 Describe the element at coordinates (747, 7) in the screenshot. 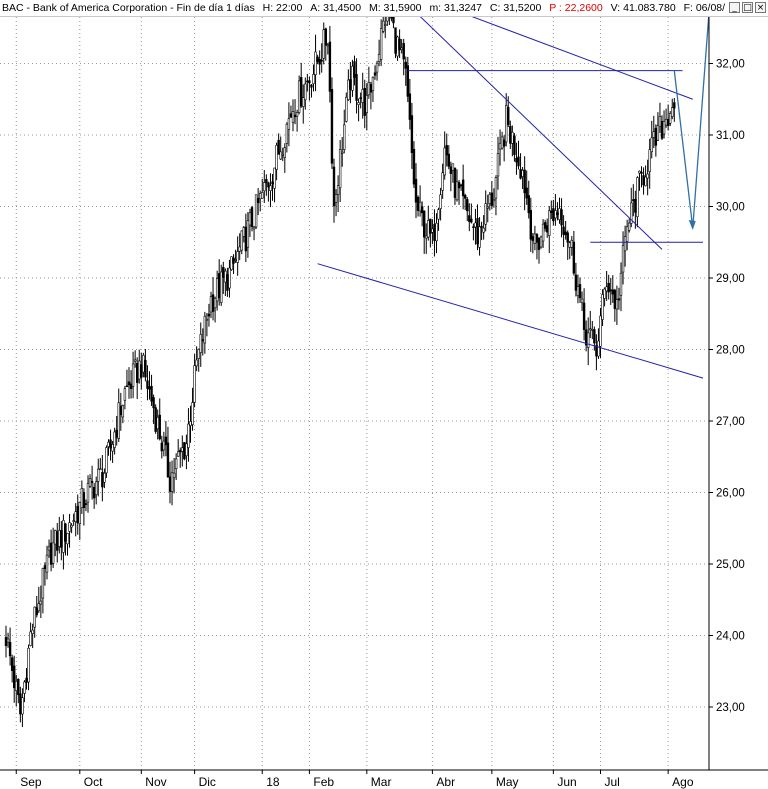

I see `maximize-button: □` at that location.